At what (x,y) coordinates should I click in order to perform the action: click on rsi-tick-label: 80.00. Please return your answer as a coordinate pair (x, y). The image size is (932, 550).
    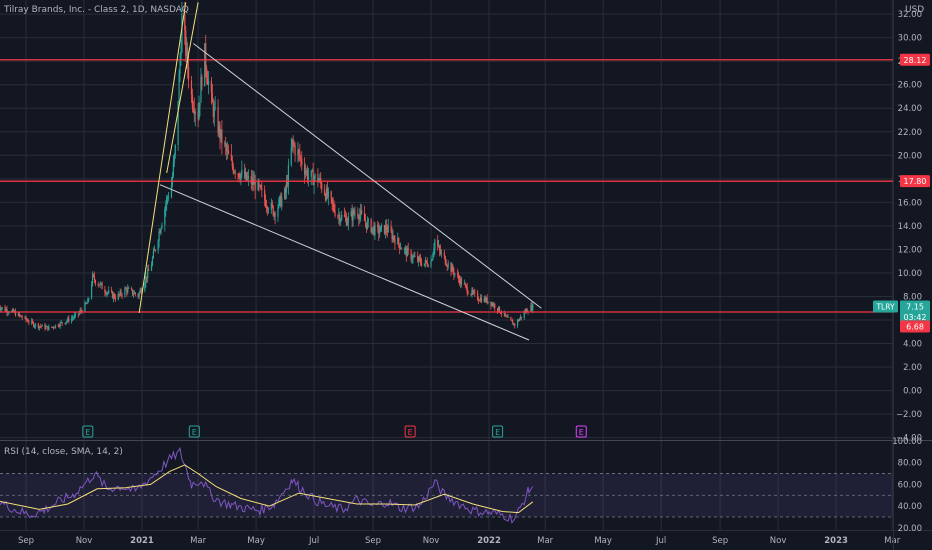
    Looking at the image, I should click on (910, 464).